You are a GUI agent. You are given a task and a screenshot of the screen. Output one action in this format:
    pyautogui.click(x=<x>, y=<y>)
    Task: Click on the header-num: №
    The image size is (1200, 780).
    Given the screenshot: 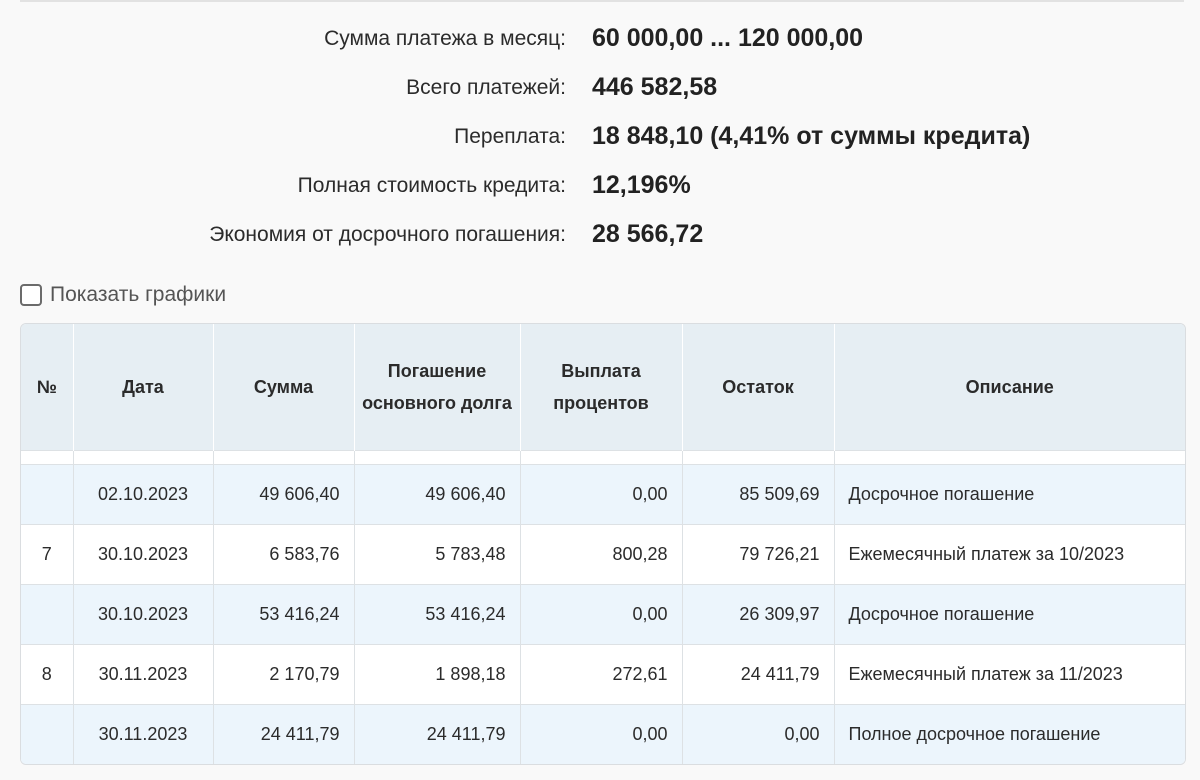 What is the action you would take?
    pyautogui.click(x=47, y=387)
    